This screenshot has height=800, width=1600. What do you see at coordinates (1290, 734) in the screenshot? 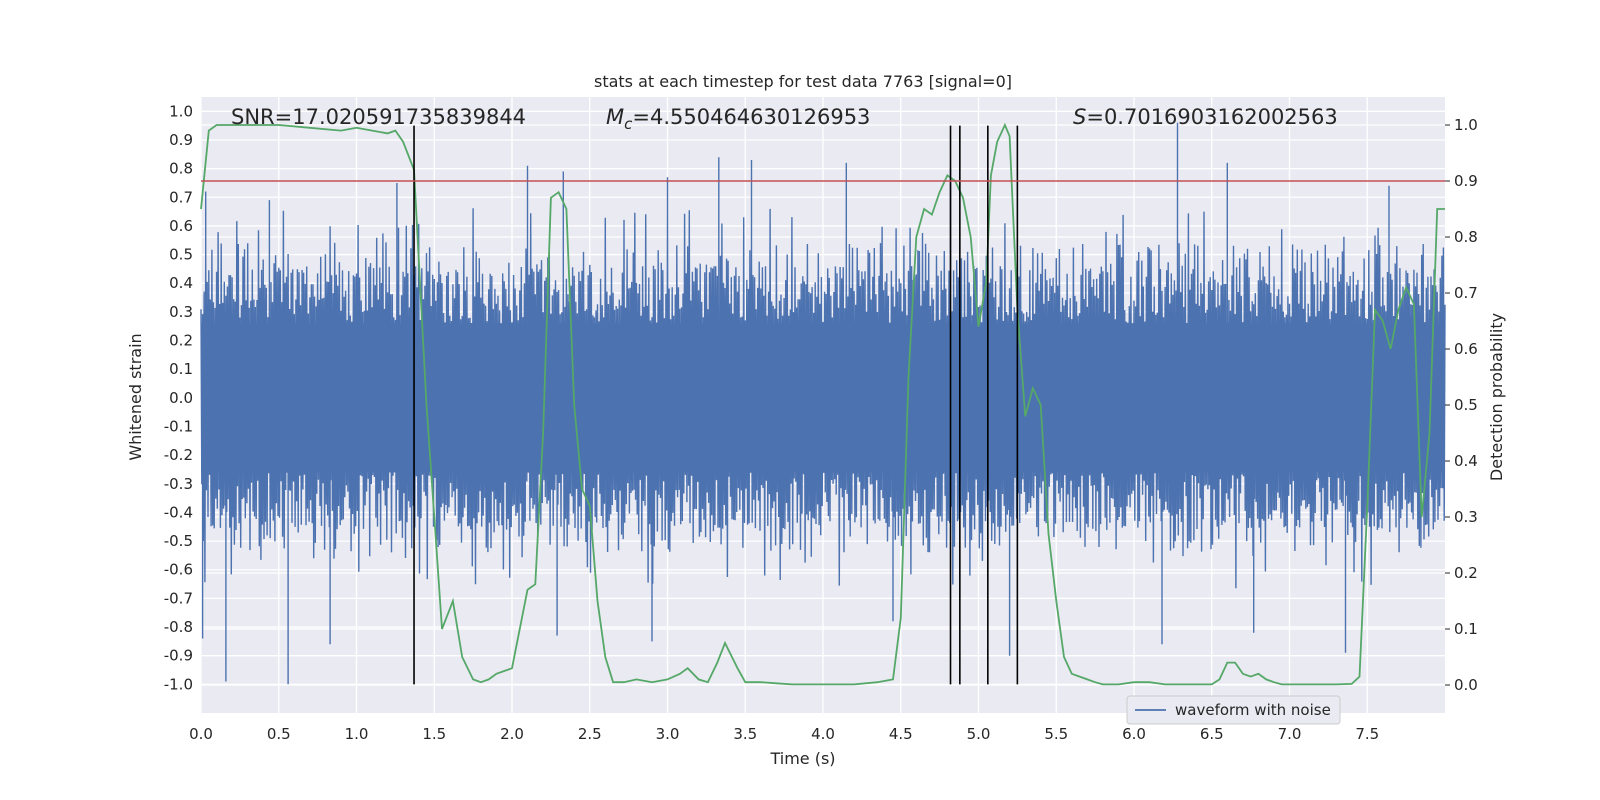
I see `x-tick-label: 7.0` at bounding box center [1290, 734].